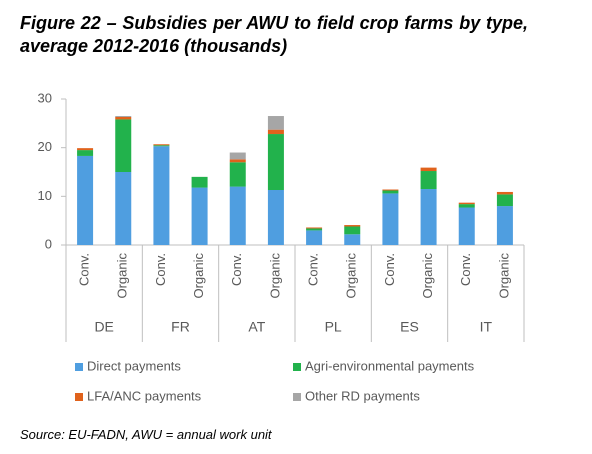  I want to click on y-tick-label: 30, so click(45, 97).